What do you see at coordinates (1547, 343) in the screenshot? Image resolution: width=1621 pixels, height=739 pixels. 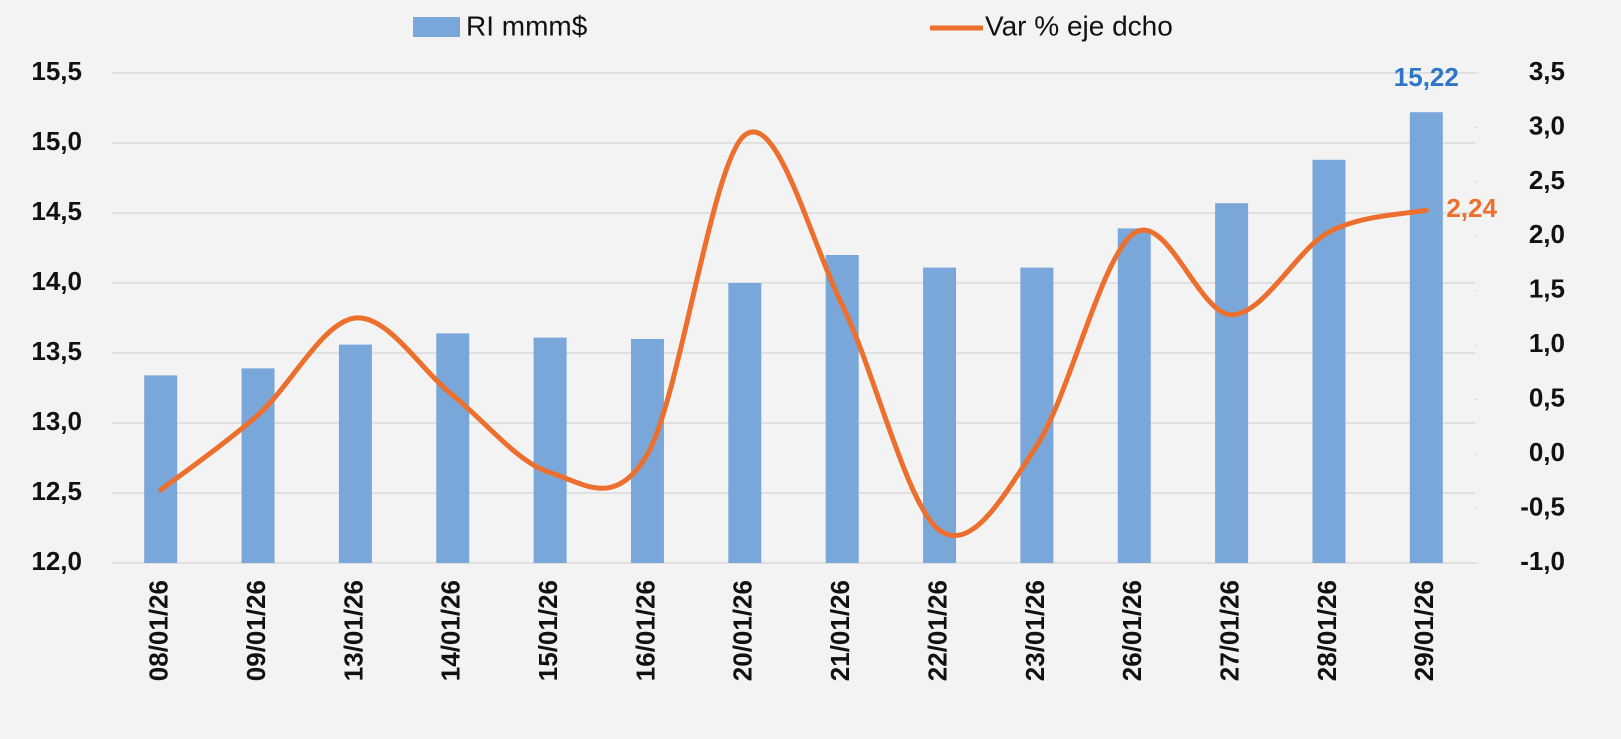 I see `y2-tick-label: 1,0` at bounding box center [1547, 343].